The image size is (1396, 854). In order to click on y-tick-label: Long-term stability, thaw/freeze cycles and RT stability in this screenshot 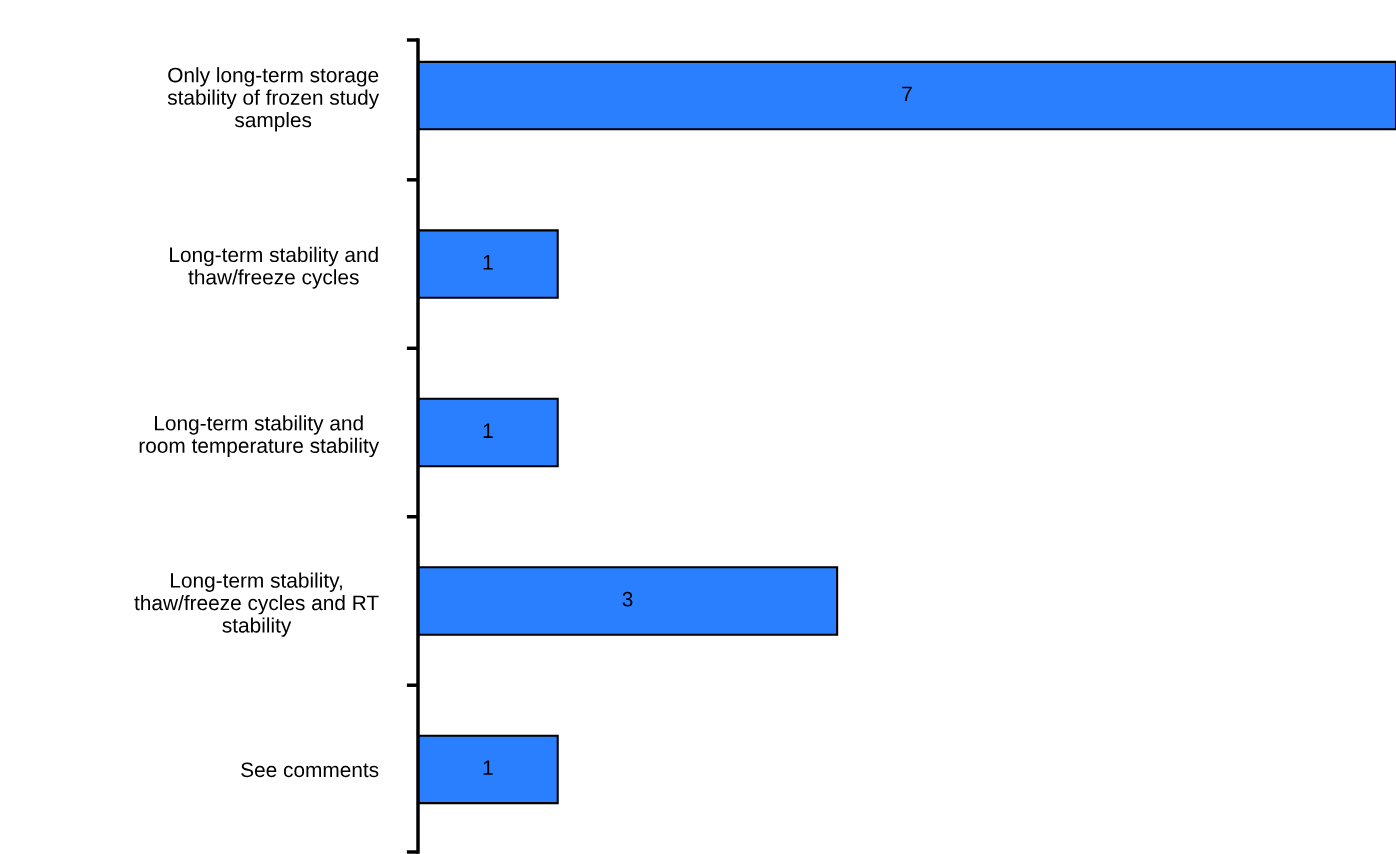, I will do `click(256, 604)`.